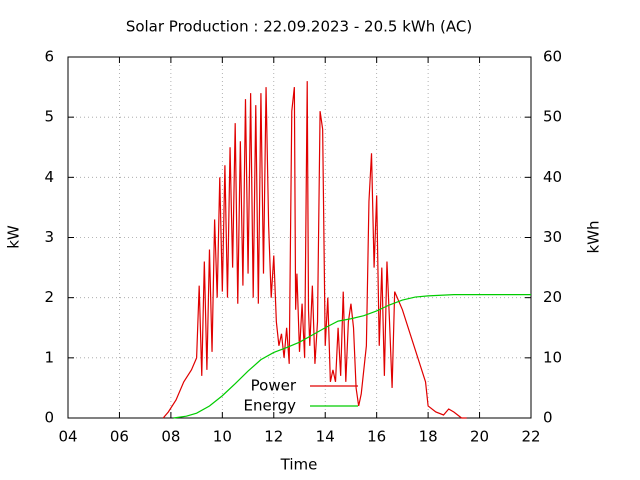  What do you see at coordinates (49, 297) in the screenshot?
I see `y-tick-label: 2` at bounding box center [49, 297].